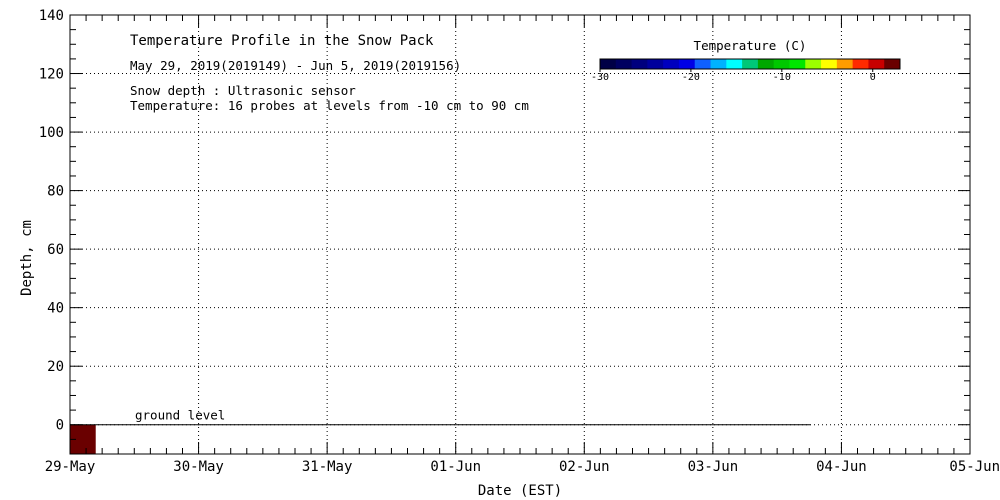 This screenshot has width=1000, height=500. I want to click on colorbar-tick-label: 0, so click(873, 77).